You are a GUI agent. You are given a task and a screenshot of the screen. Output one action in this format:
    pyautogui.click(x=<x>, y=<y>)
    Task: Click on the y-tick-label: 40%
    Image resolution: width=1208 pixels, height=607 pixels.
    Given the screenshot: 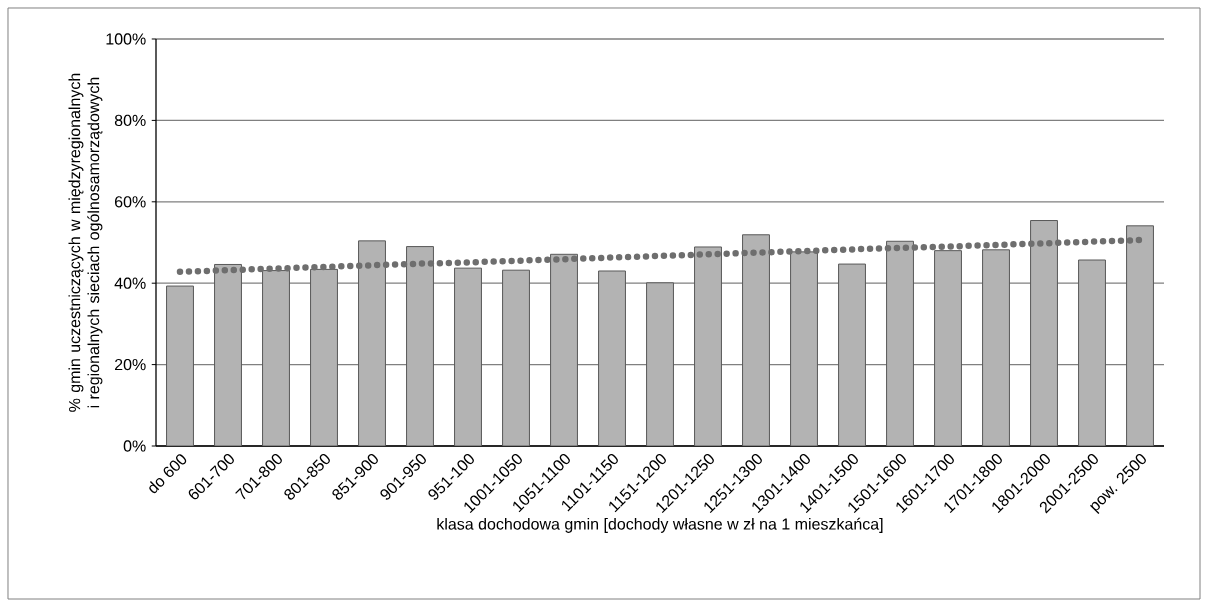 What is the action you would take?
    pyautogui.click(x=130, y=283)
    